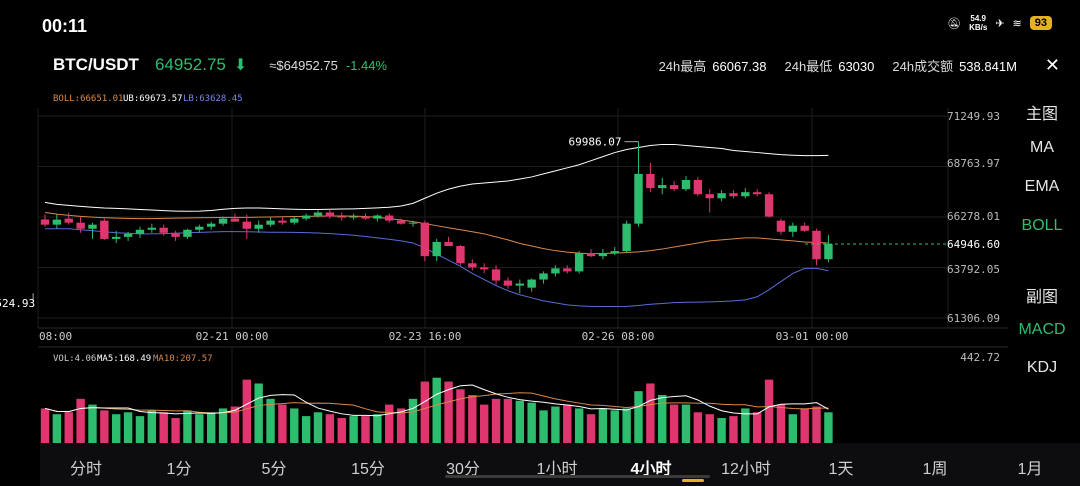 The width and height of the screenshot is (1080, 486). I want to click on active-timeframe-indicator, so click(693, 480).